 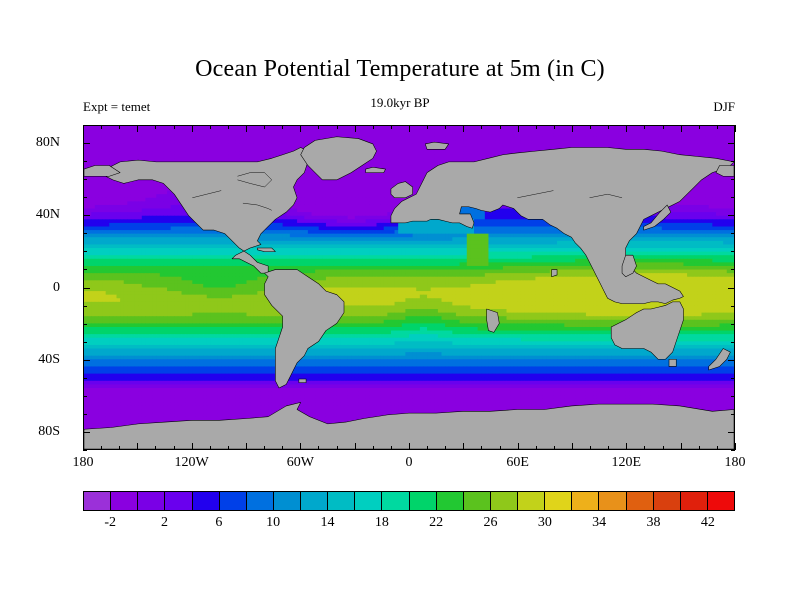 I want to click on experiment-label: Expt = temet, so click(x=117, y=106).